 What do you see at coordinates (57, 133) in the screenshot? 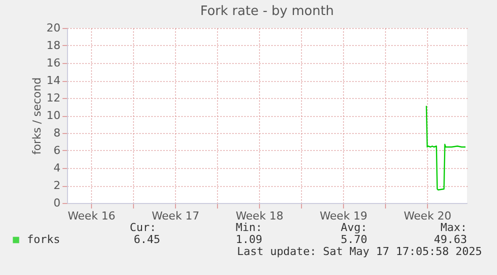
I see `y-tick-label: 8` at bounding box center [57, 133].